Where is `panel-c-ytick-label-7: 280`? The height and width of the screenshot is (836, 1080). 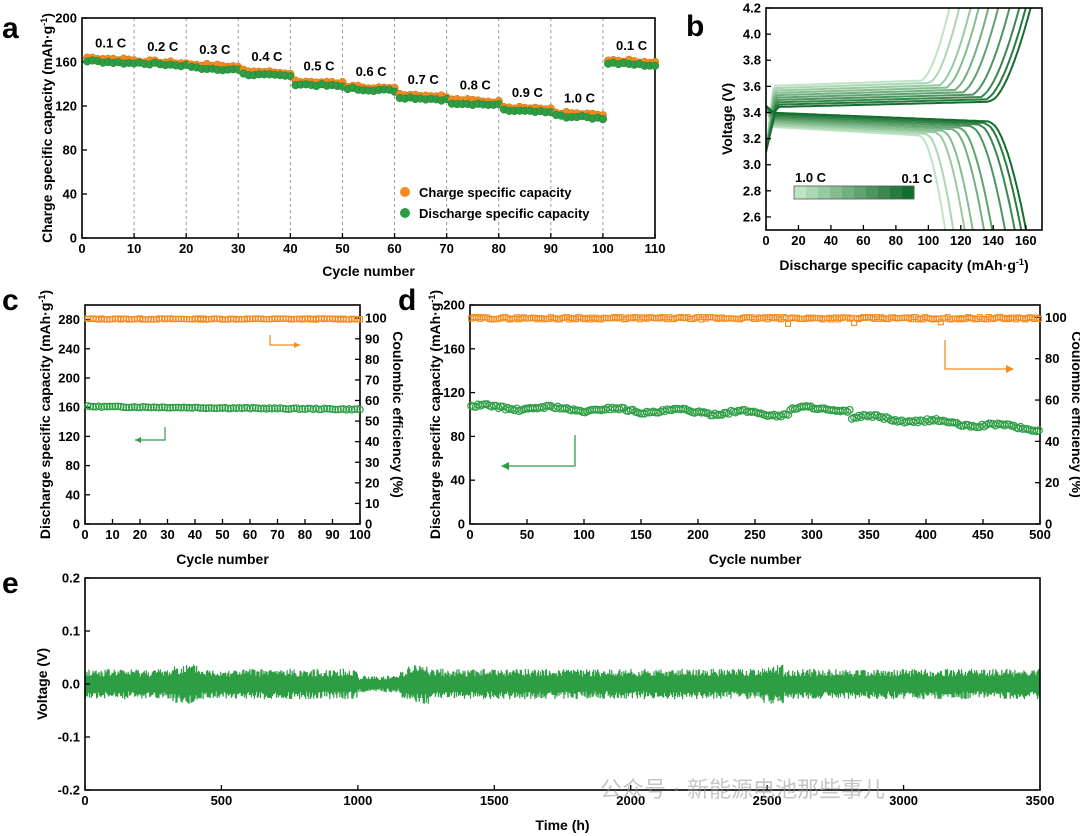
panel-c-ytick-label-7: 280 is located at coordinates (69, 319).